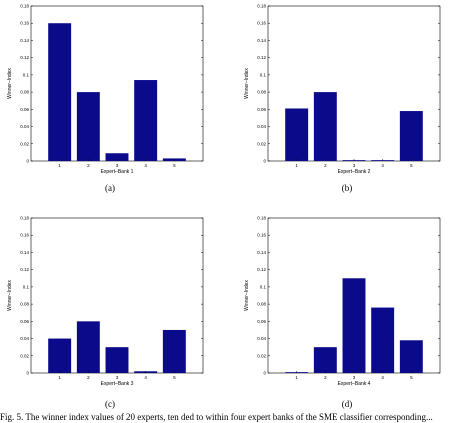 This screenshot has height=423, width=474. I want to click on caption-b: (b), so click(347, 188).